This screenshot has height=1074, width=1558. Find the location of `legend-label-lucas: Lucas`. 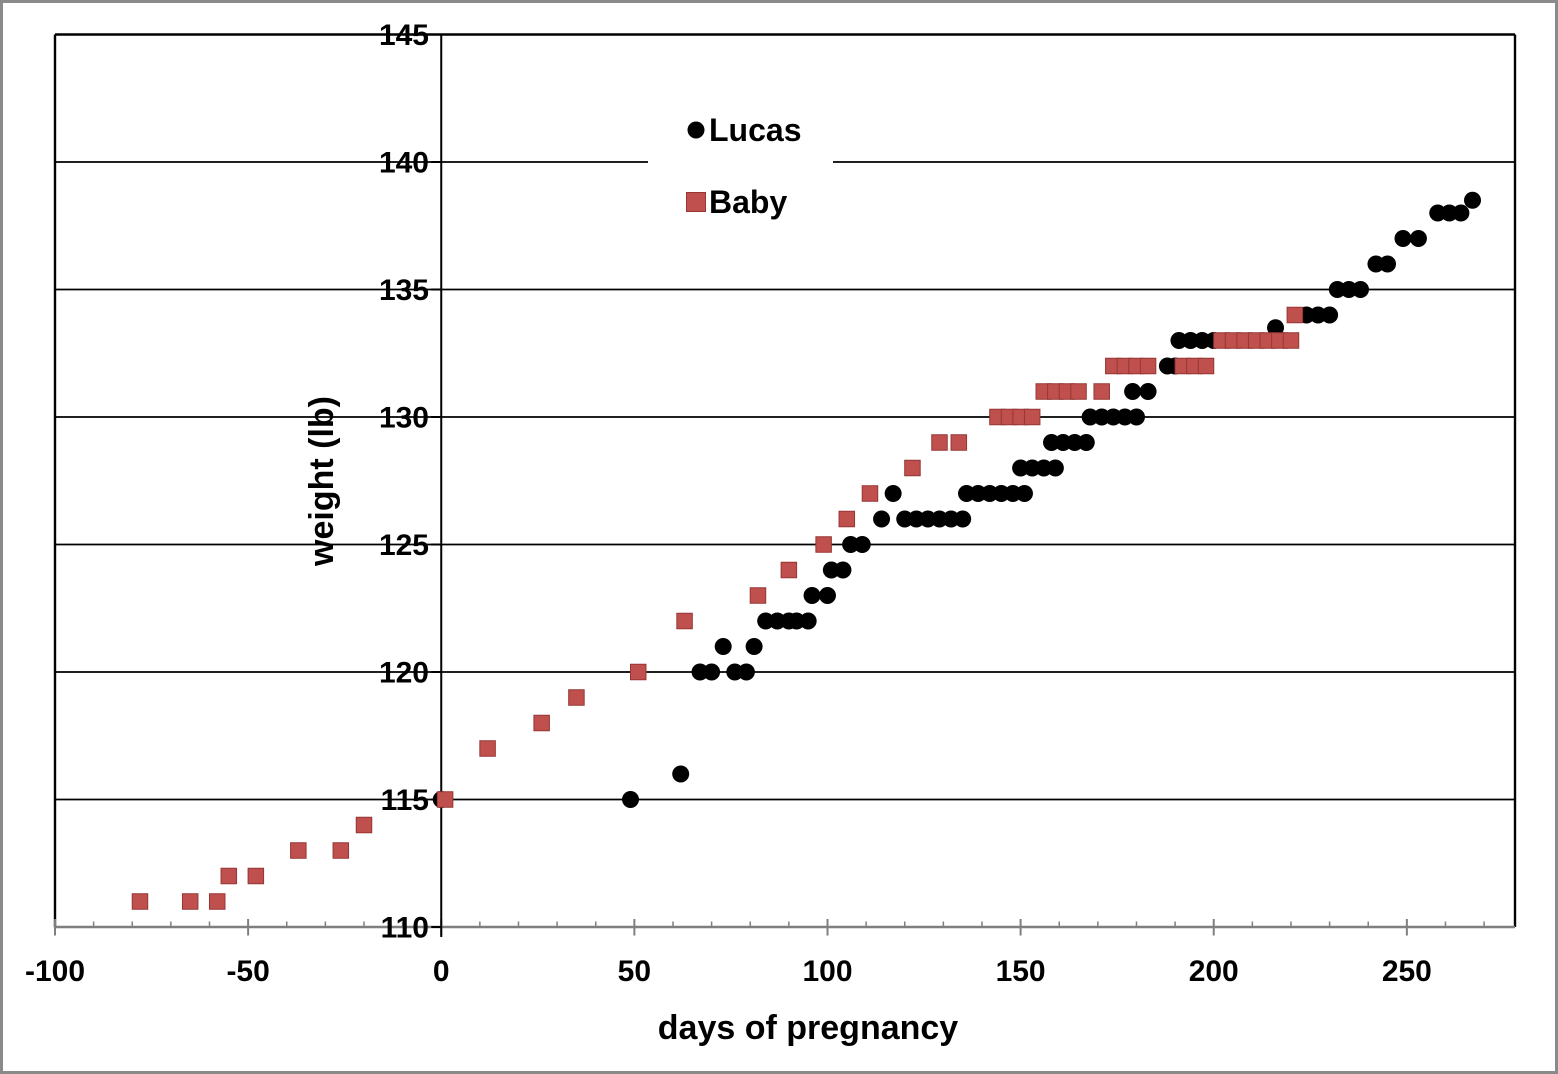

legend-label-lucas: Lucas is located at coordinates (755, 130).